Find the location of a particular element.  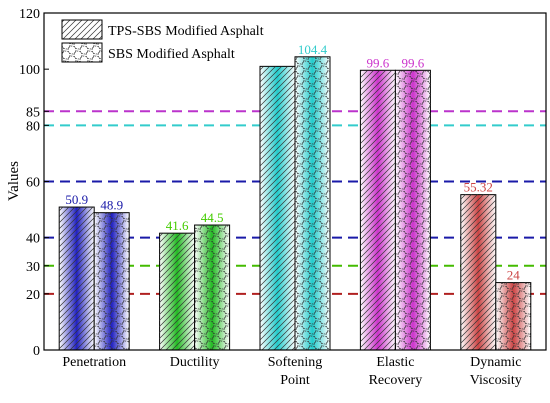

y-axis-title: Values is located at coordinates (14, 181).